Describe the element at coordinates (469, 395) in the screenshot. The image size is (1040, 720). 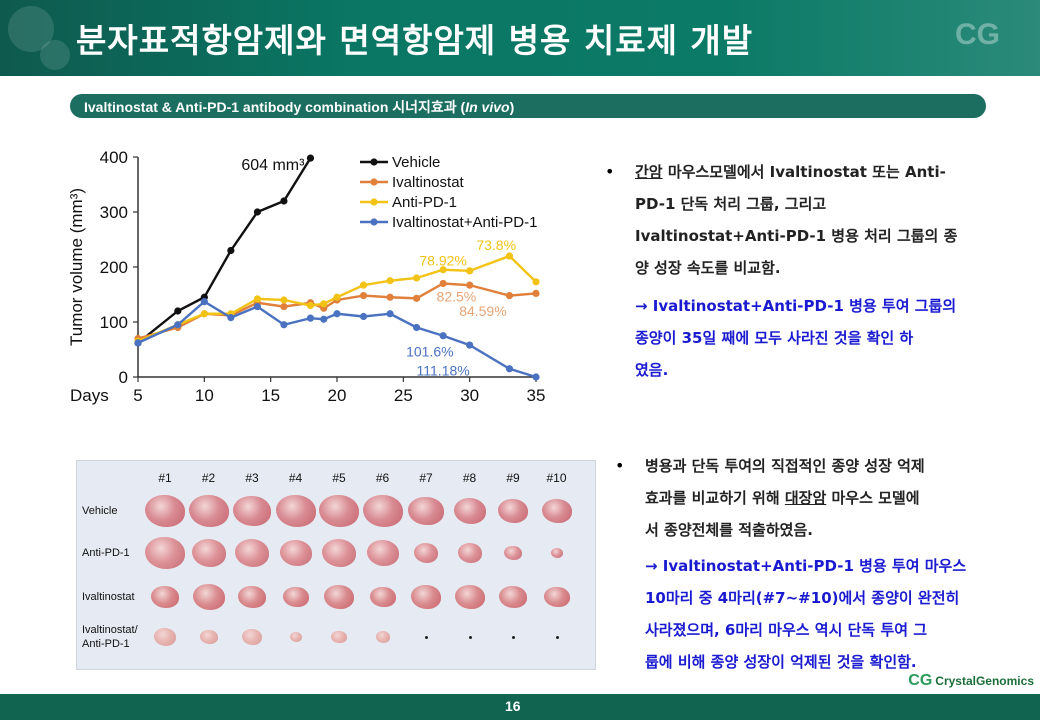
I see `x-tick-label: 30` at that location.